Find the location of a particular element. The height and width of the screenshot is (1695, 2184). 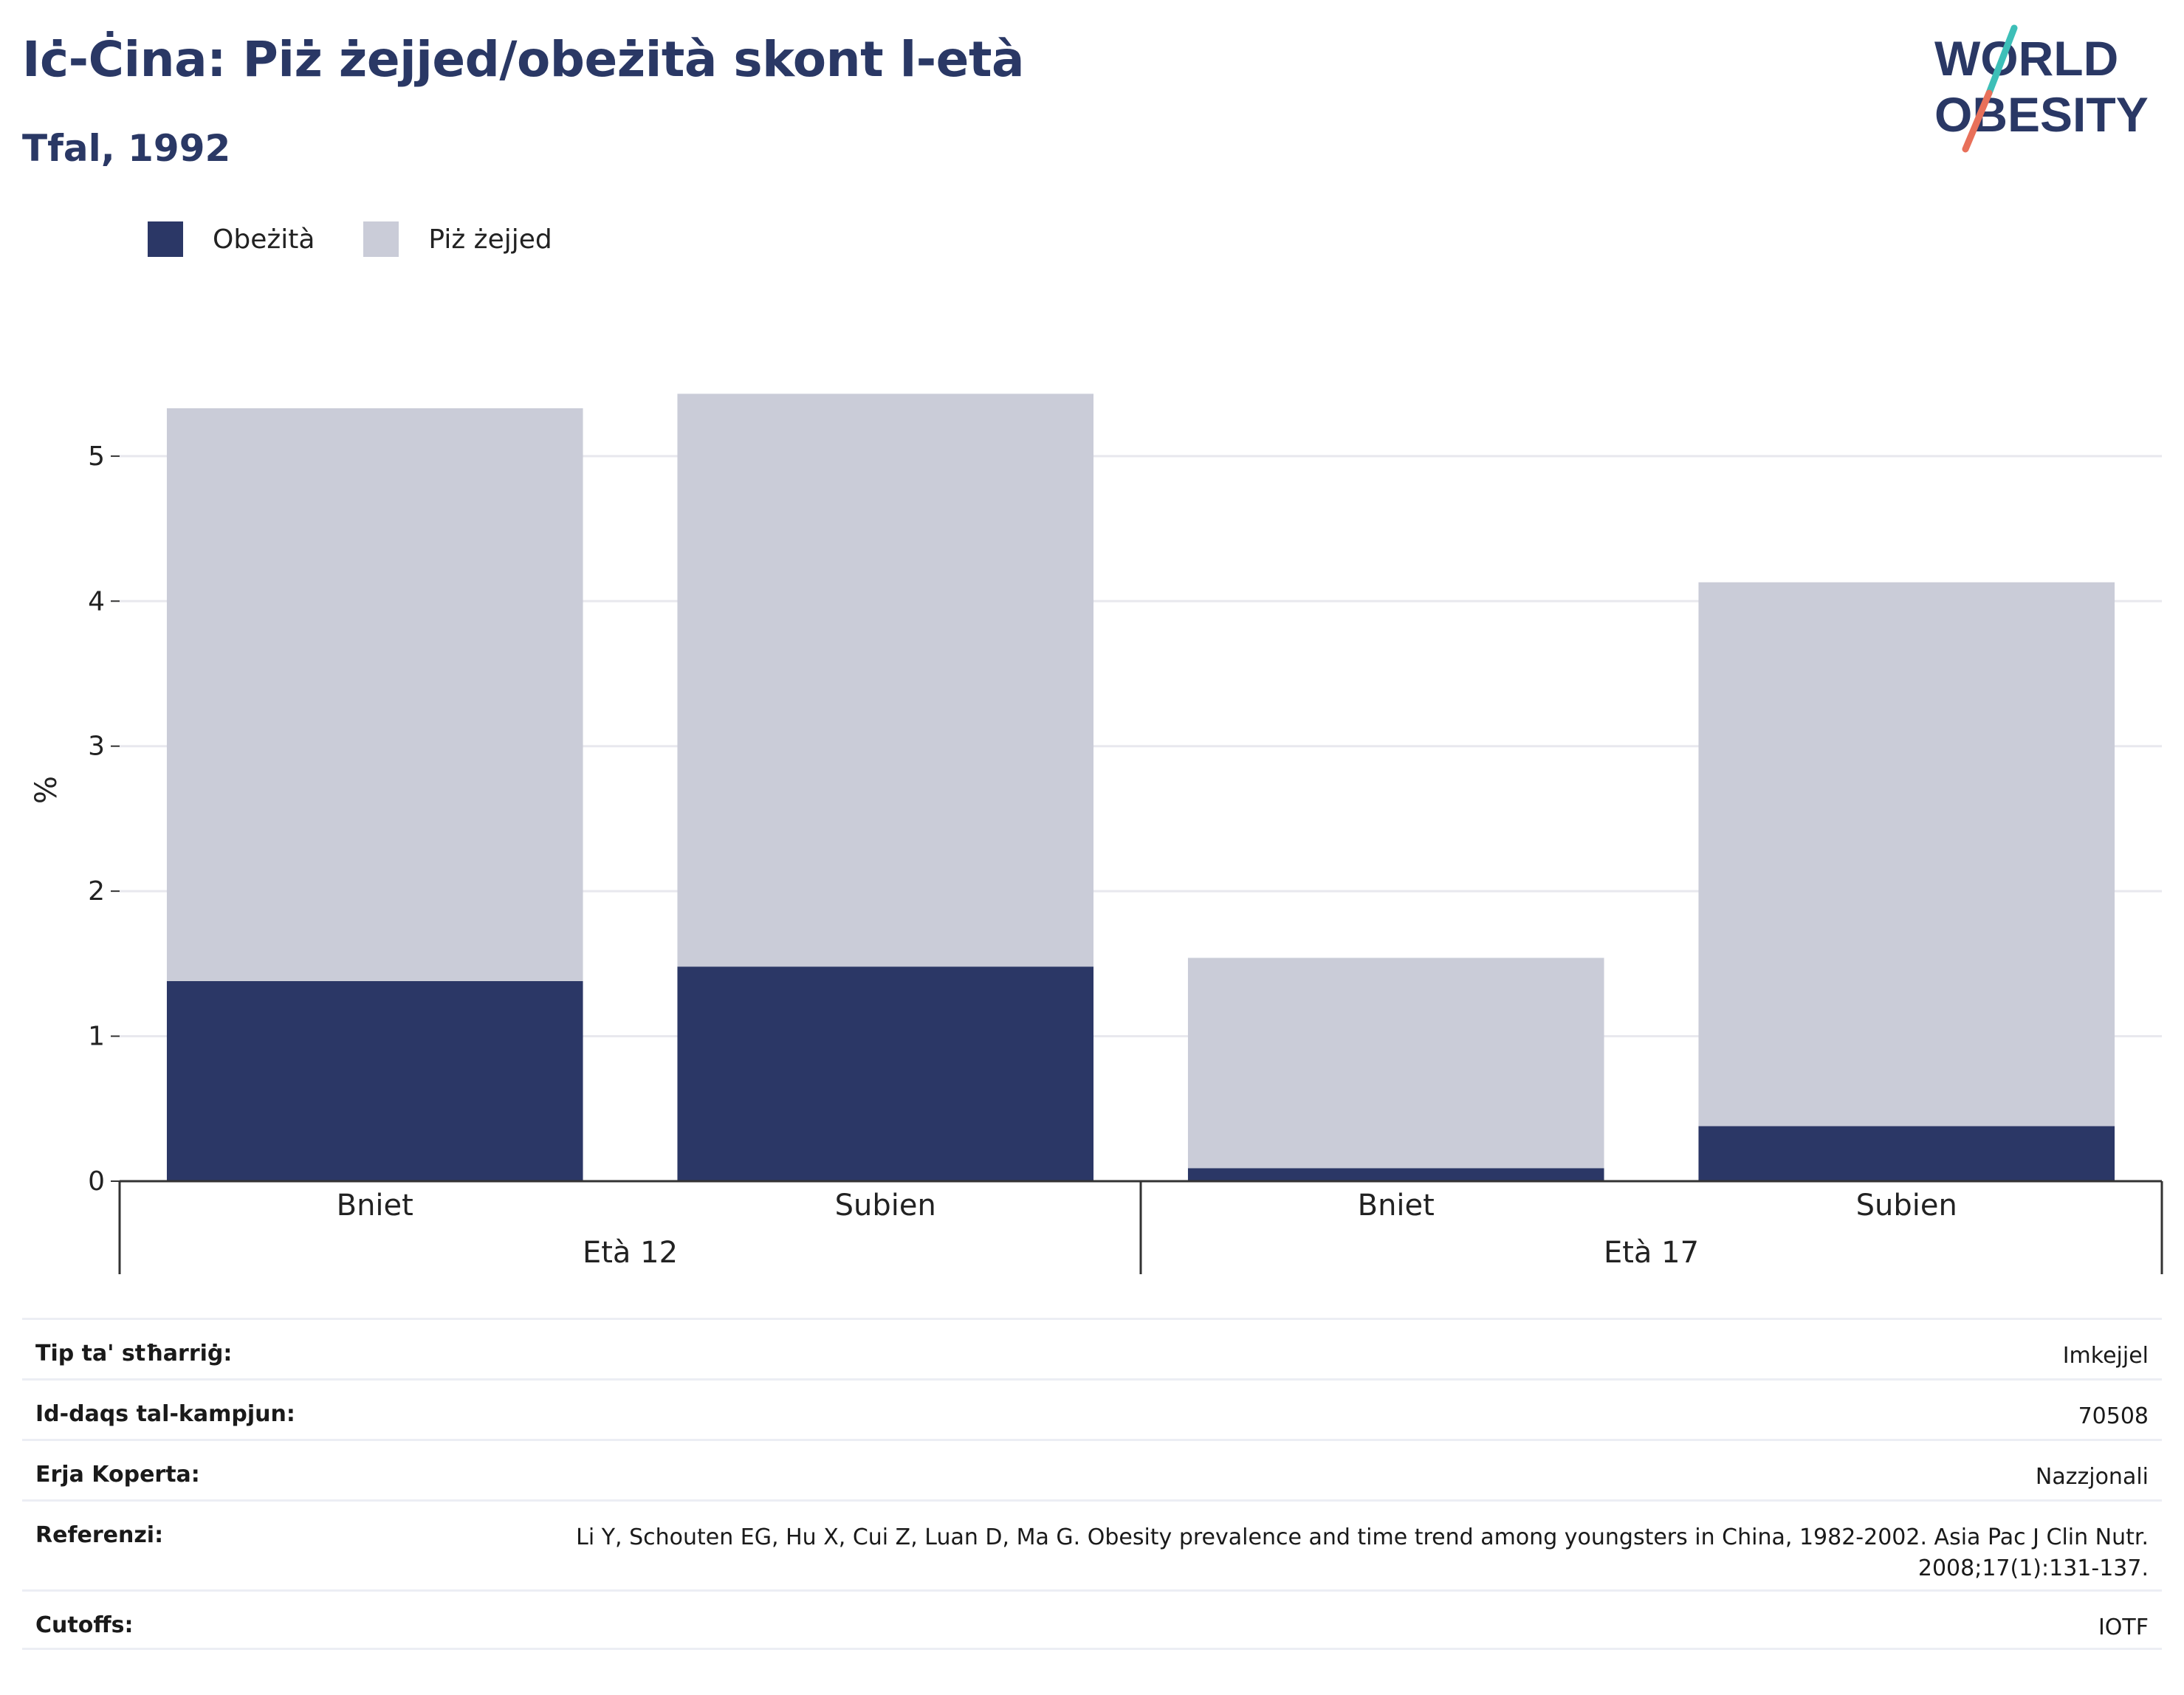

chart-subtitle: Tfal, 1992 is located at coordinates (127, 148).